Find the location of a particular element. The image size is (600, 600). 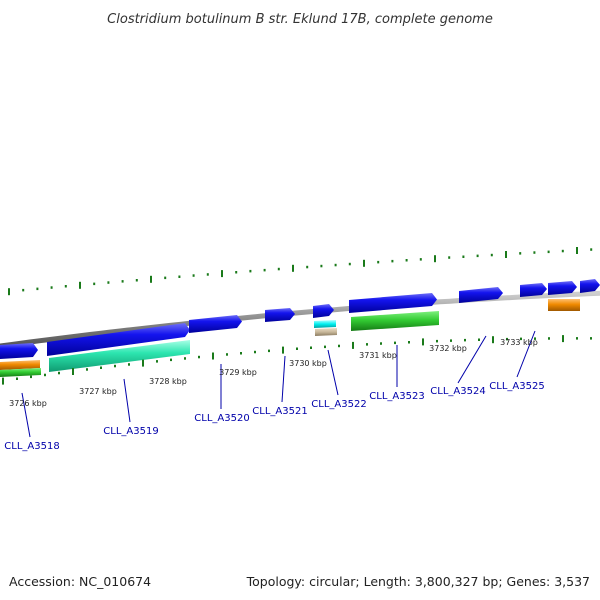

kbp-label-3729: 3729 kbp is located at coordinates (238, 372).